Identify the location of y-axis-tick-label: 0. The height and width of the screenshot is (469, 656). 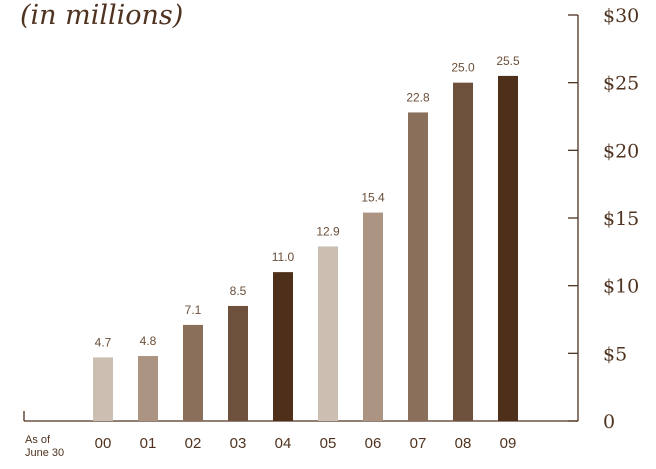
(609, 422).